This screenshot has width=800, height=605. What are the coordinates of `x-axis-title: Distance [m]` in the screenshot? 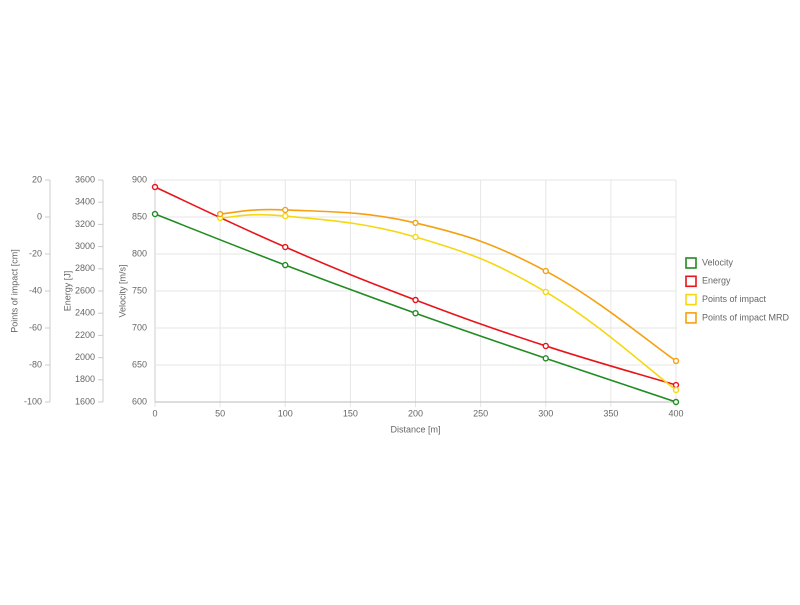 It's located at (415, 429).